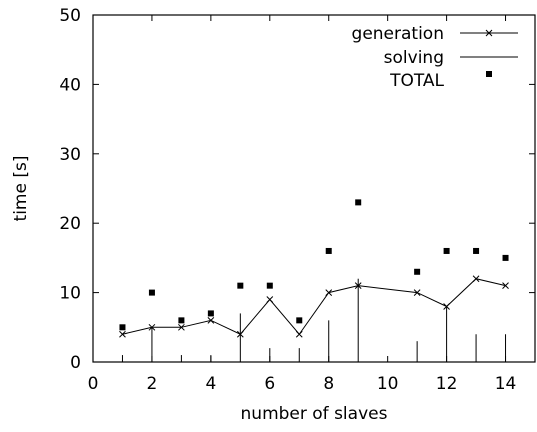 This screenshot has width=537, height=432. Describe the element at coordinates (447, 384) in the screenshot. I see `x-tick-label: 12` at that location.